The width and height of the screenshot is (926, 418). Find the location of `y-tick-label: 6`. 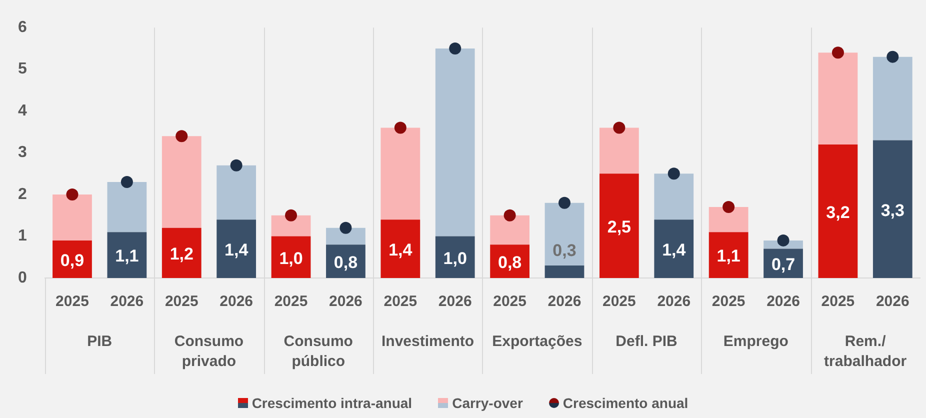

y-tick-label: 6 is located at coordinates (22, 27).